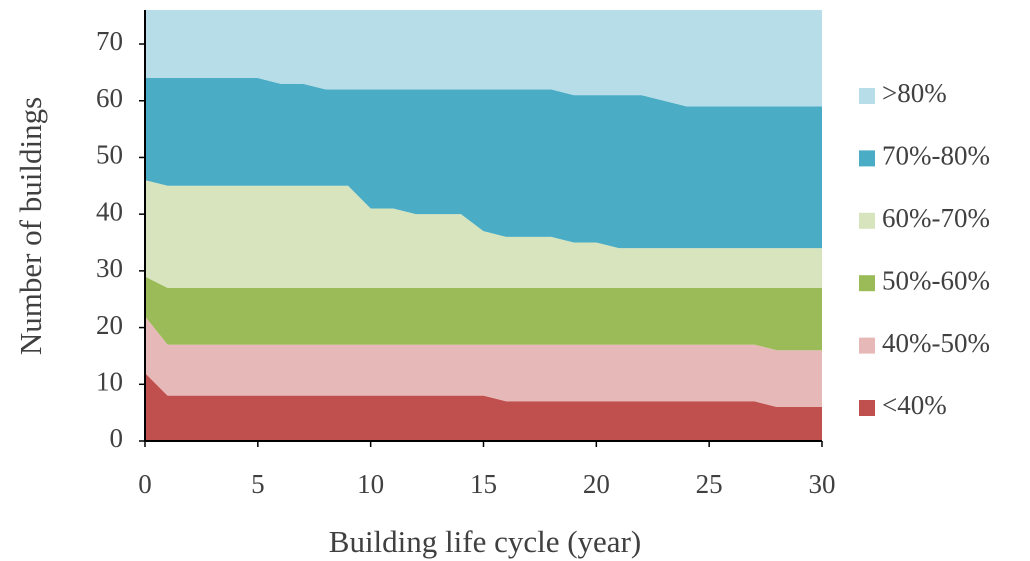  Describe the element at coordinates (109, 381) in the screenshot. I see `y-tick-label: 10` at that location.